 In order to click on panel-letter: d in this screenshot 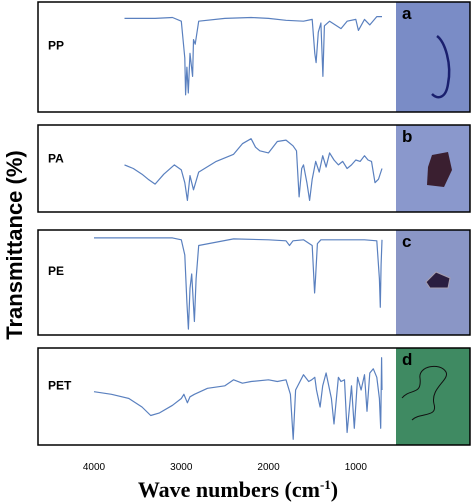, I will do `click(407, 359)`.